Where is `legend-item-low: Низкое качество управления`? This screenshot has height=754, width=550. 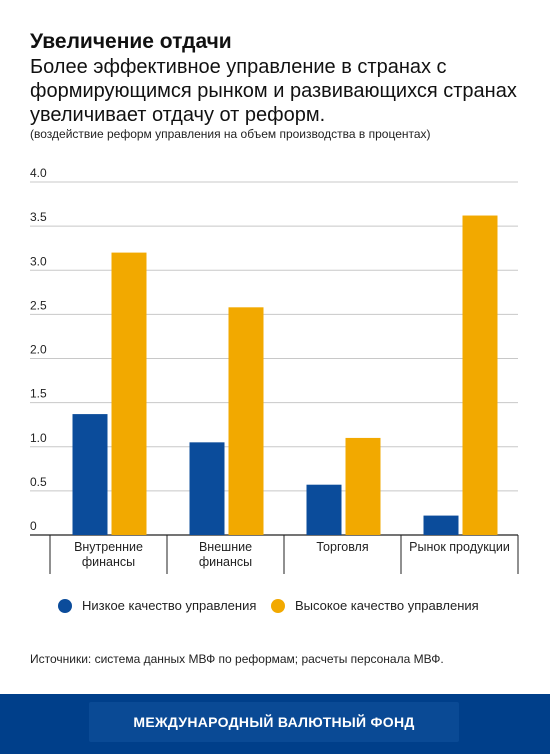 legend-item-low: Низкое качество управления is located at coordinates (157, 605).